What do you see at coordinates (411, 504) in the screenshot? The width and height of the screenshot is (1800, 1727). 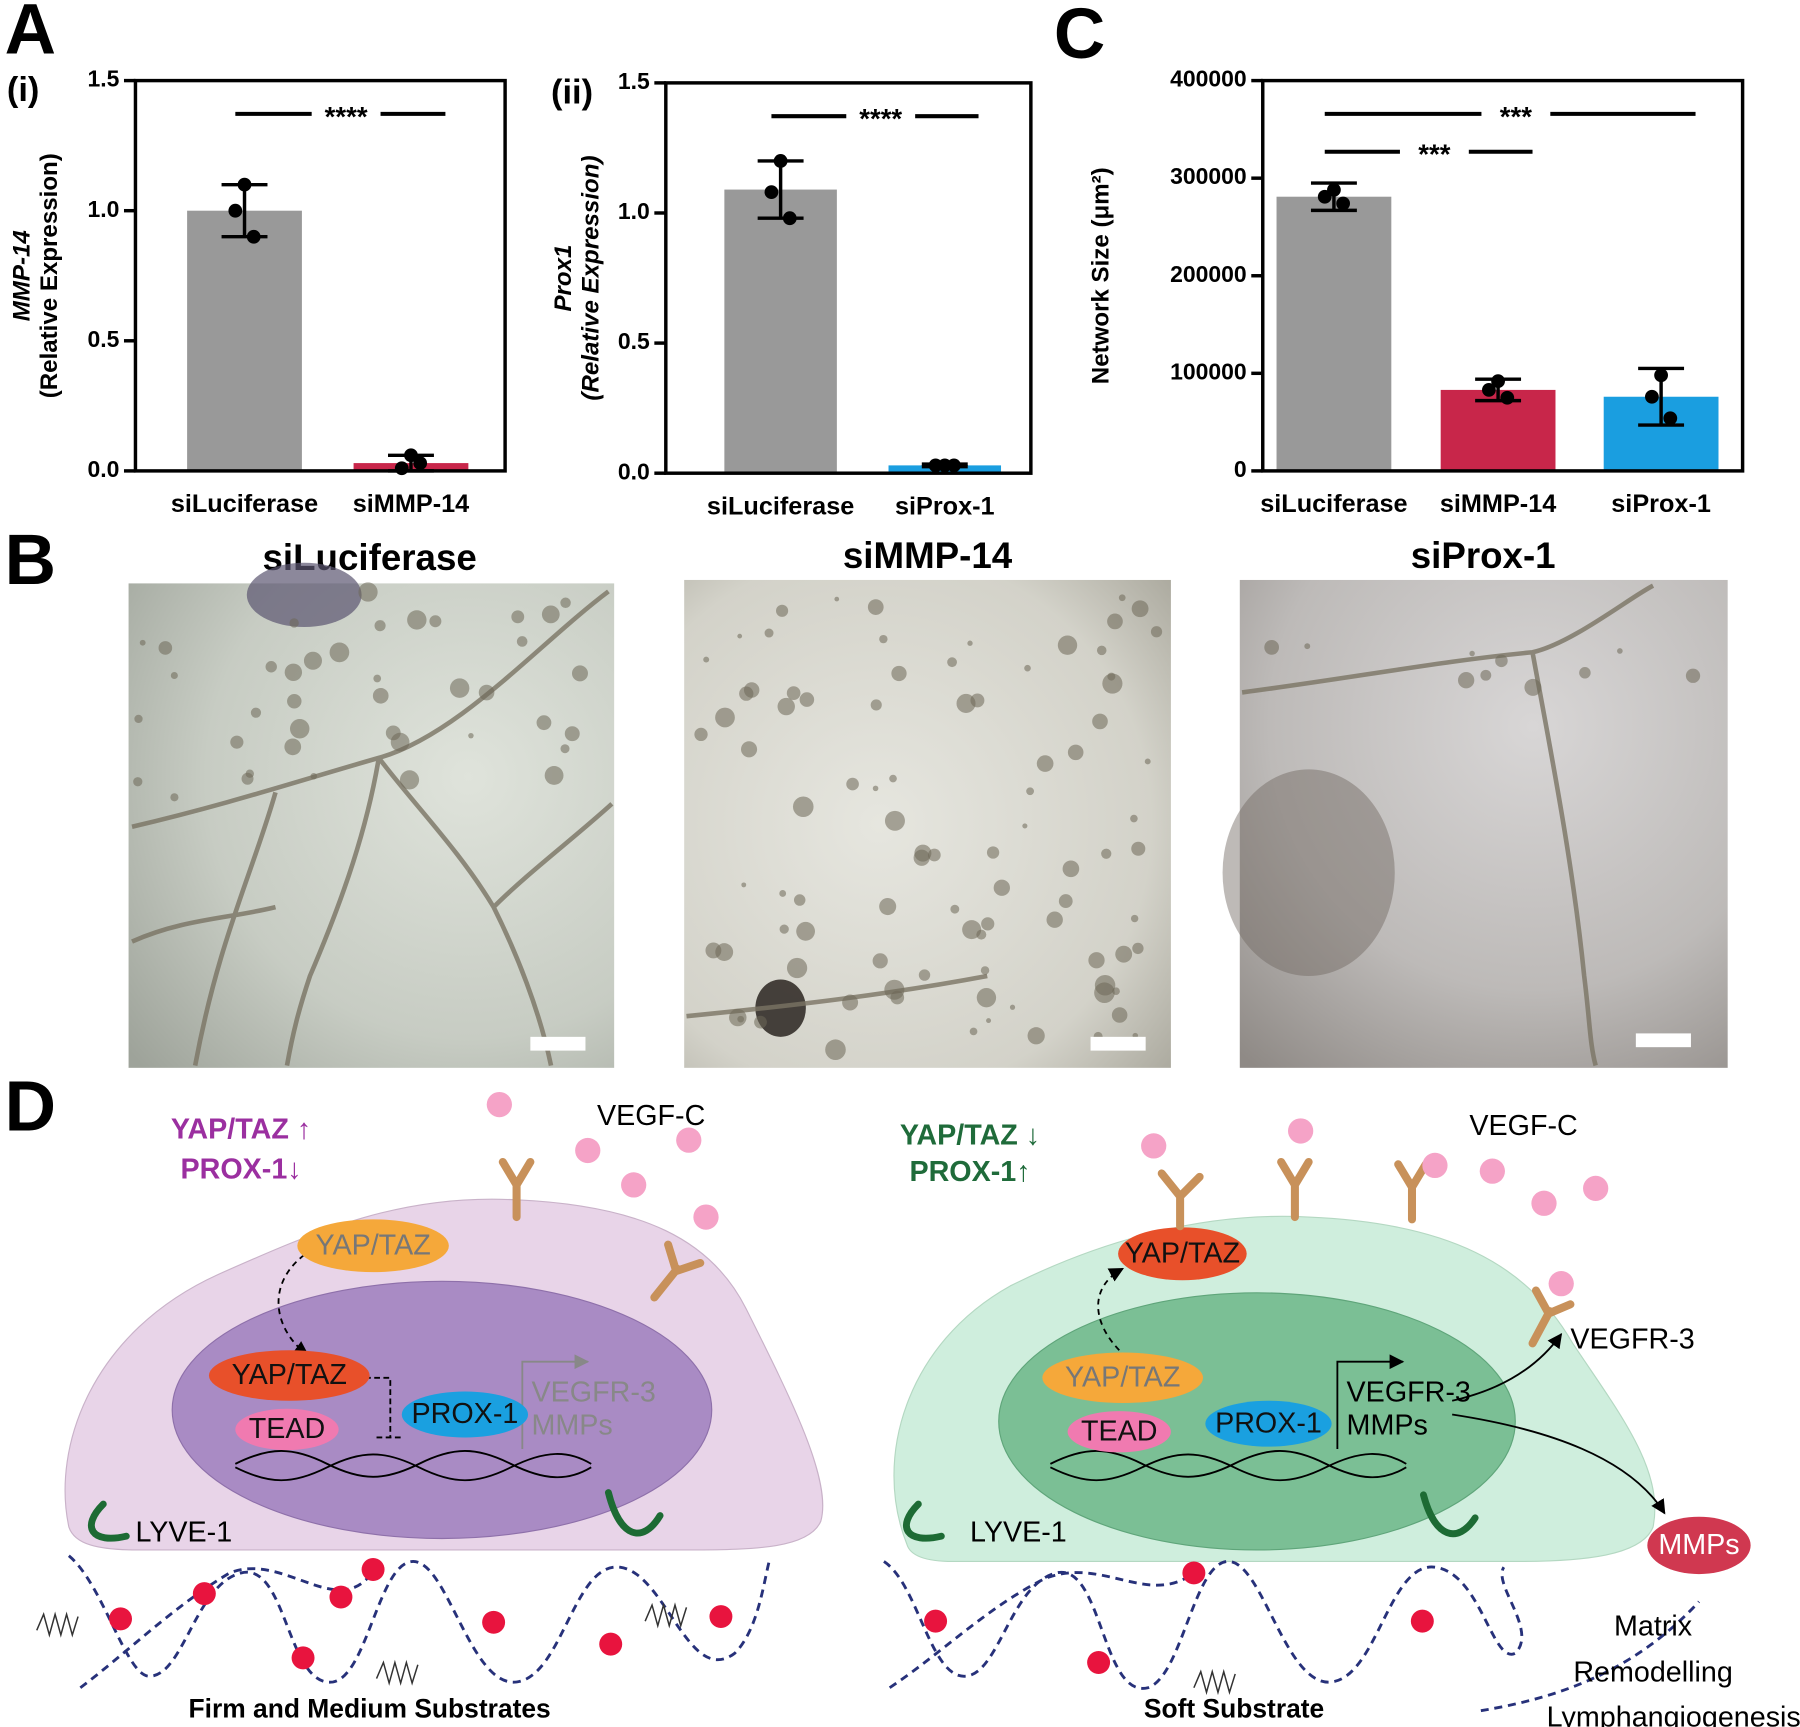 I see `x-tick-label: siMMP-14` at bounding box center [411, 504].